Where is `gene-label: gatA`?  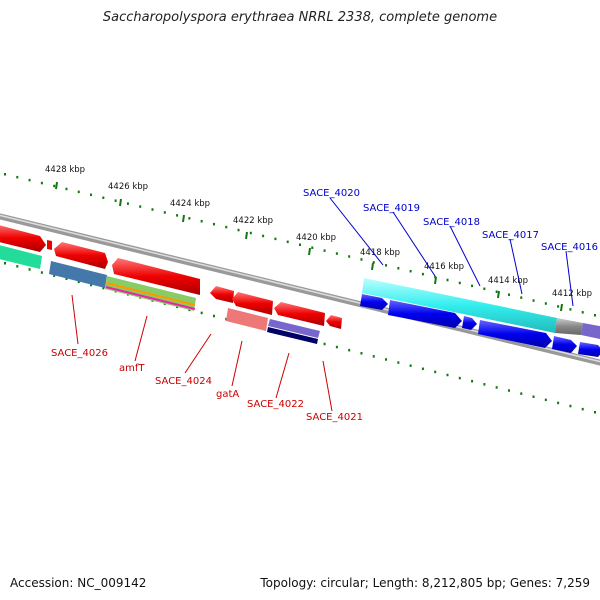 gene-label: gatA is located at coordinates (227, 394).